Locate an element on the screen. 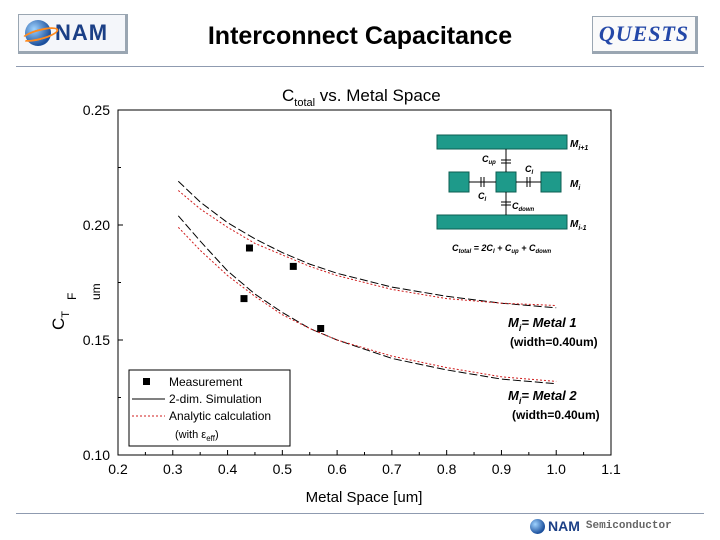 The height and width of the screenshot is (540, 720). x-tick-label: 0.9 is located at coordinates (502, 469).